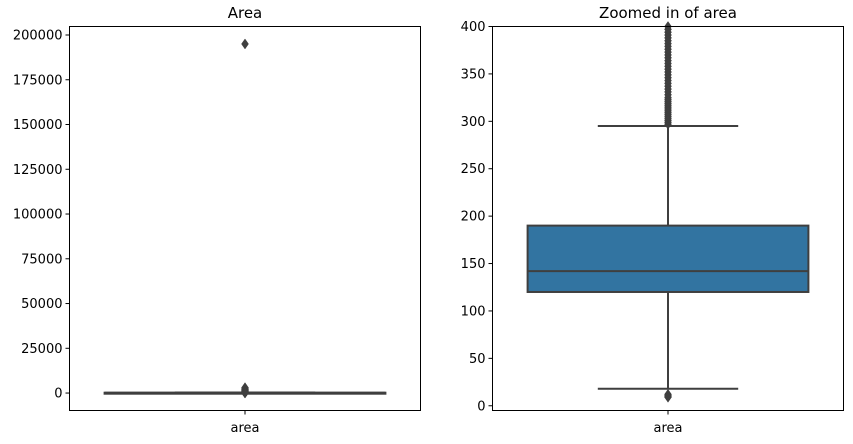 This screenshot has width=853, height=444. I want to click on box-iqr, so click(668, 258).